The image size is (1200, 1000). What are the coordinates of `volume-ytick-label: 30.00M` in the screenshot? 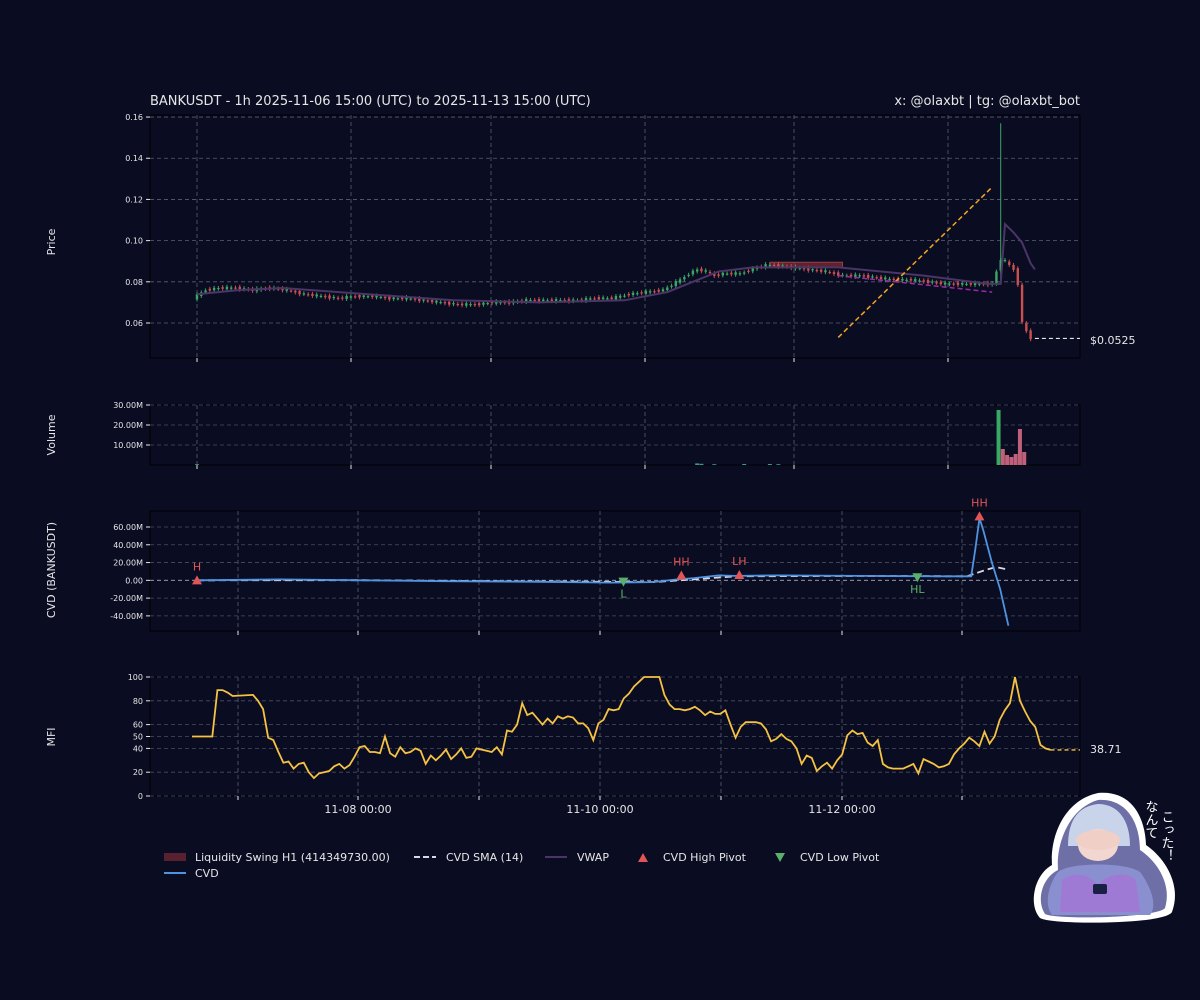 It's located at (128, 405).